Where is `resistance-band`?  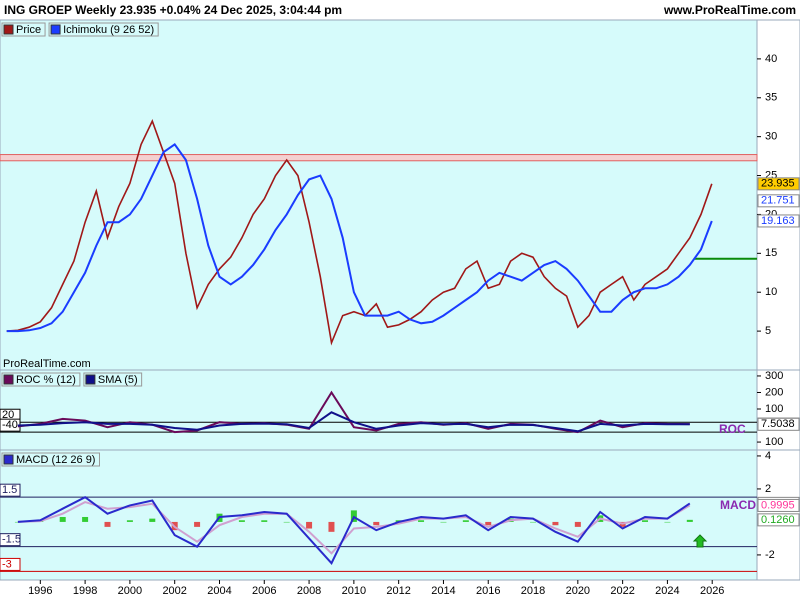 resistance-band is located at coordinates (379, 158).